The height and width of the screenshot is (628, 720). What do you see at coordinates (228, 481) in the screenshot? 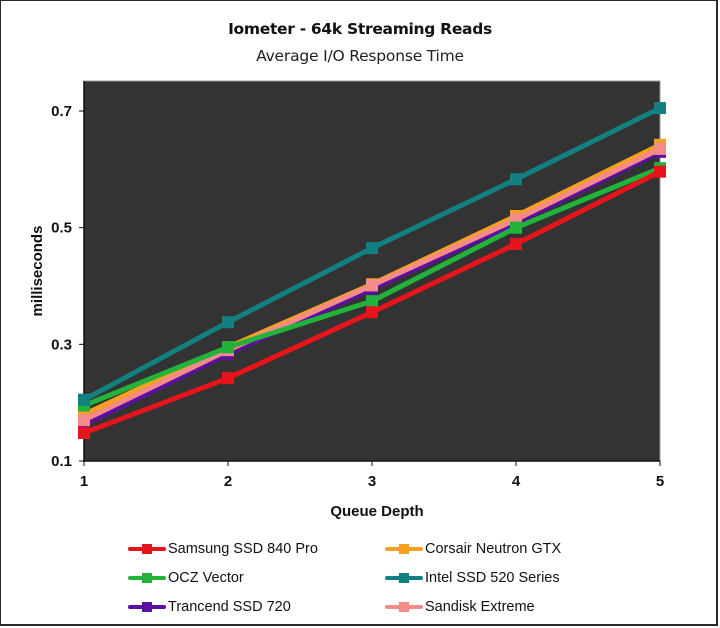
I see `x-tick-label: 2` at bounding box center [228, 481].